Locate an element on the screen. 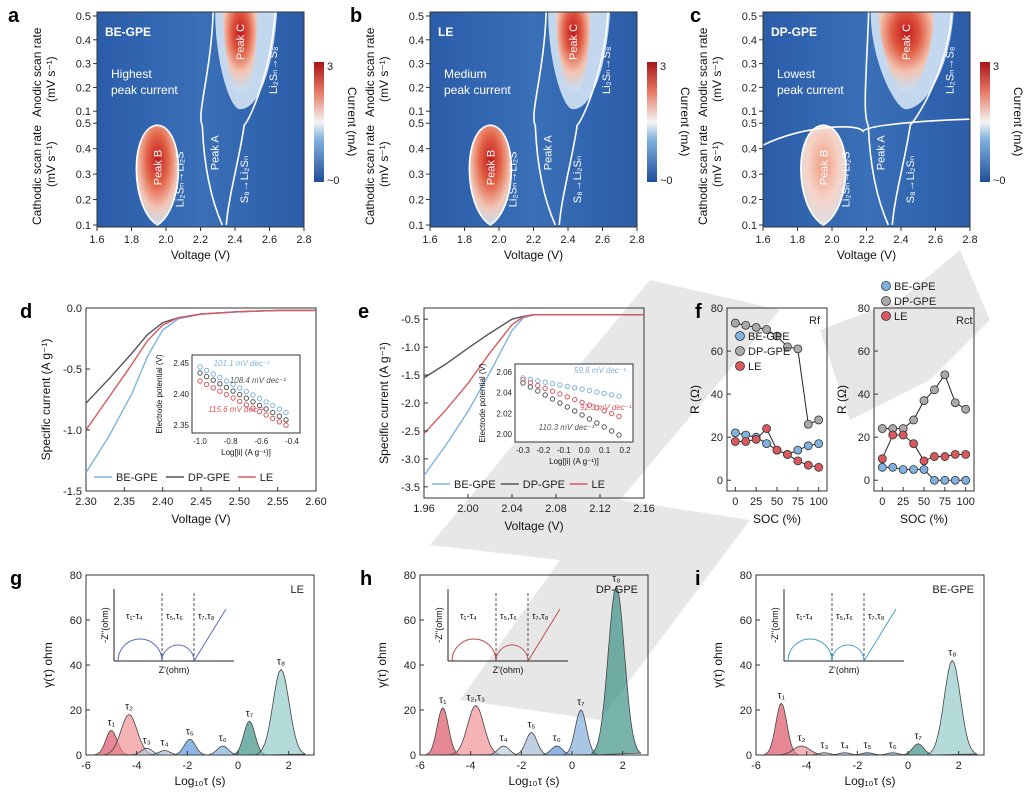 Image resolution: width=1033 pixels, height=806 pixels. x-tick-label: 2.08 is located at coordinates (555, 509).